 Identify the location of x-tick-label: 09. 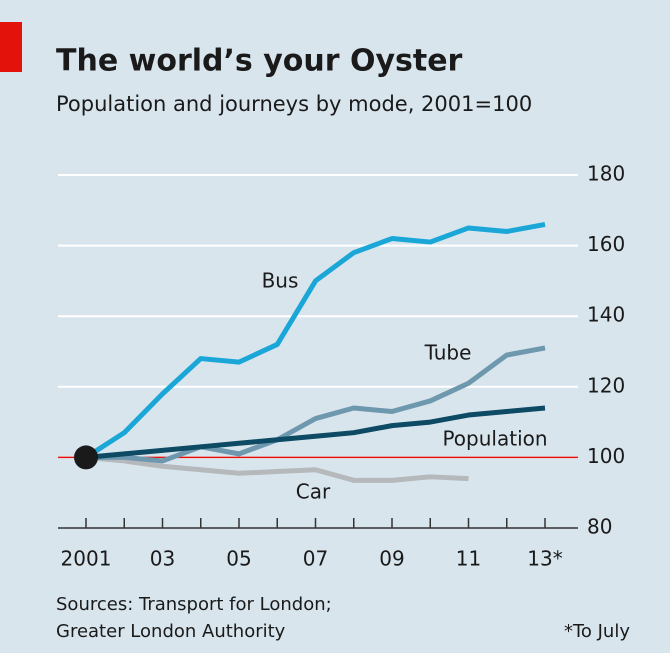
(391, 559).